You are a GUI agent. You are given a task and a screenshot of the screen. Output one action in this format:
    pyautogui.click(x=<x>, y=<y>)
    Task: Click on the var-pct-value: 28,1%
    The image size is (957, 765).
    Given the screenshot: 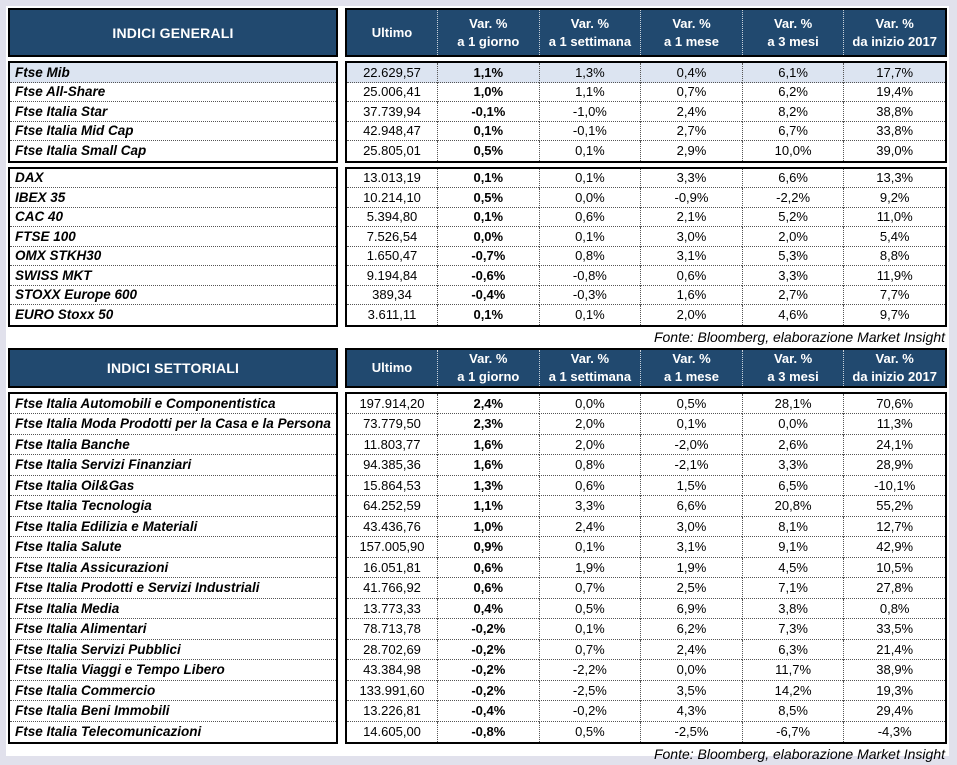 What is the action you would take?
    pyautogui.click(x=793, y=404)
    